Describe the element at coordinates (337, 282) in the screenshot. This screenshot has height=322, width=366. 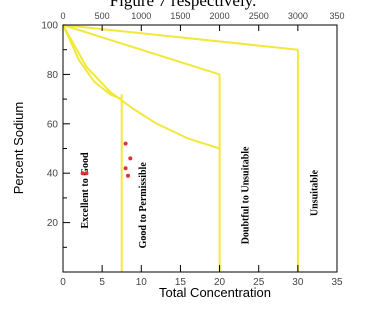
I see `x-tick-label-7: 35` at that location.